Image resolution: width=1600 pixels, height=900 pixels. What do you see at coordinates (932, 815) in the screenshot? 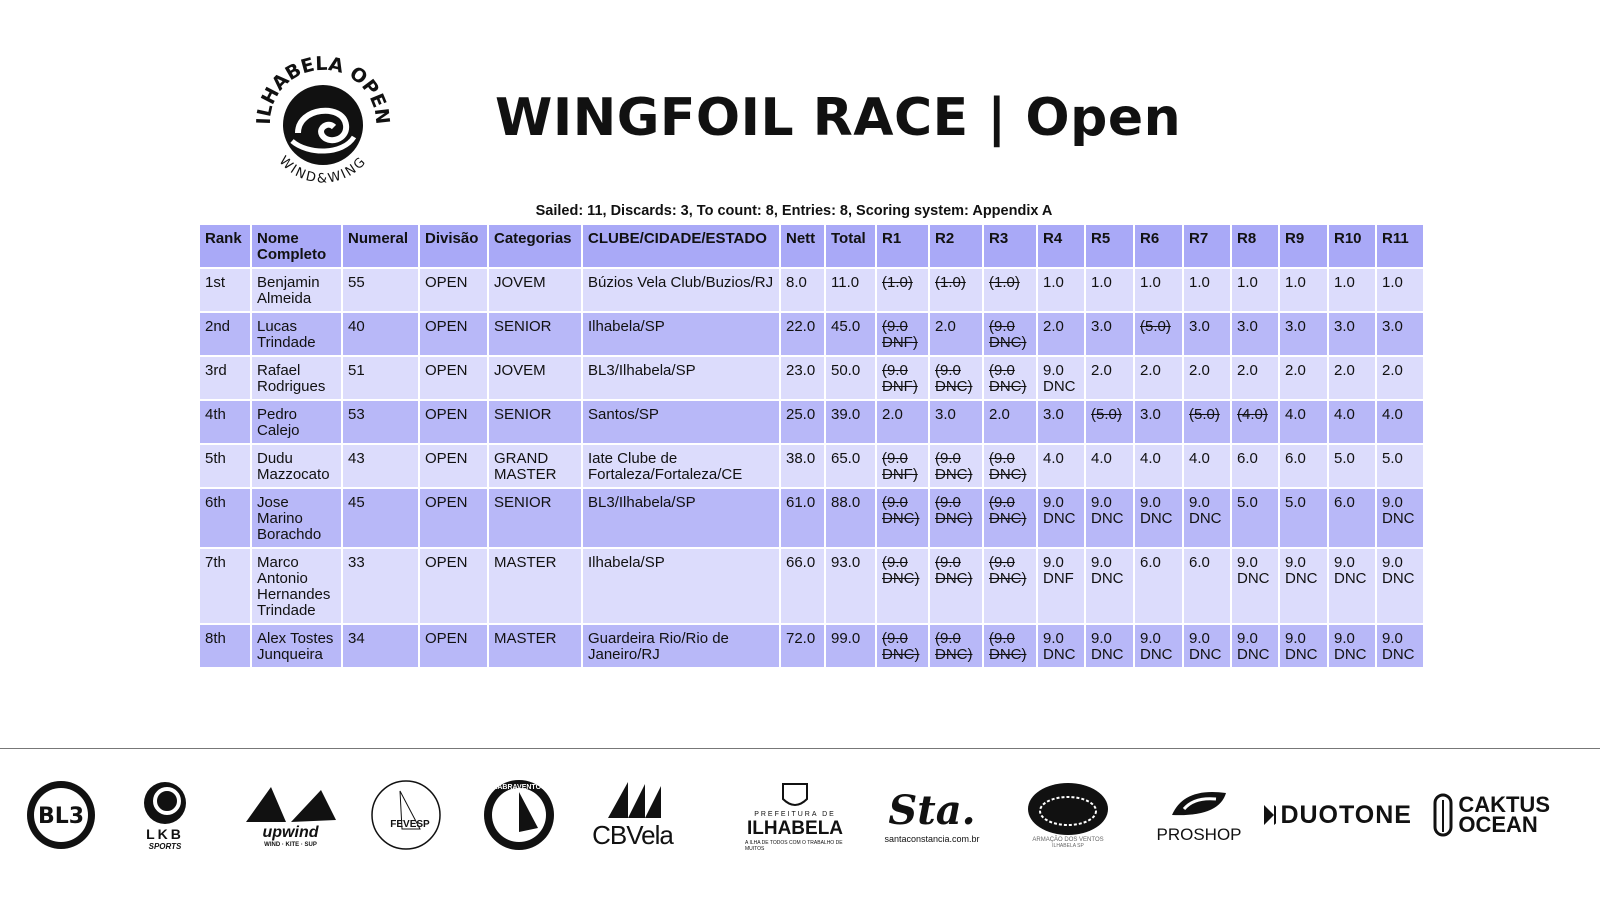
I see `sponsor-logo-santaconstancia: Sta. santaconstancia.com.br` at bounding box center [932, 815].